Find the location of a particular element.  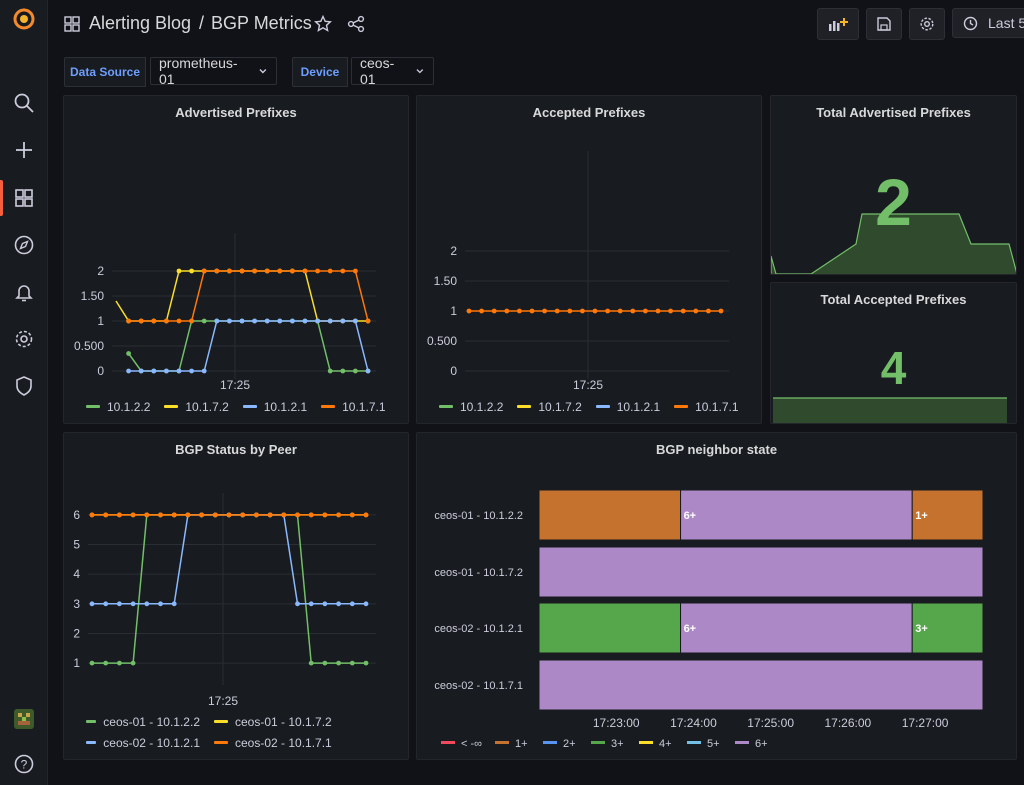

panel-total-accepted-prefixes: Total Accepted Prefixes 4 is located at coordinates (893, 353).